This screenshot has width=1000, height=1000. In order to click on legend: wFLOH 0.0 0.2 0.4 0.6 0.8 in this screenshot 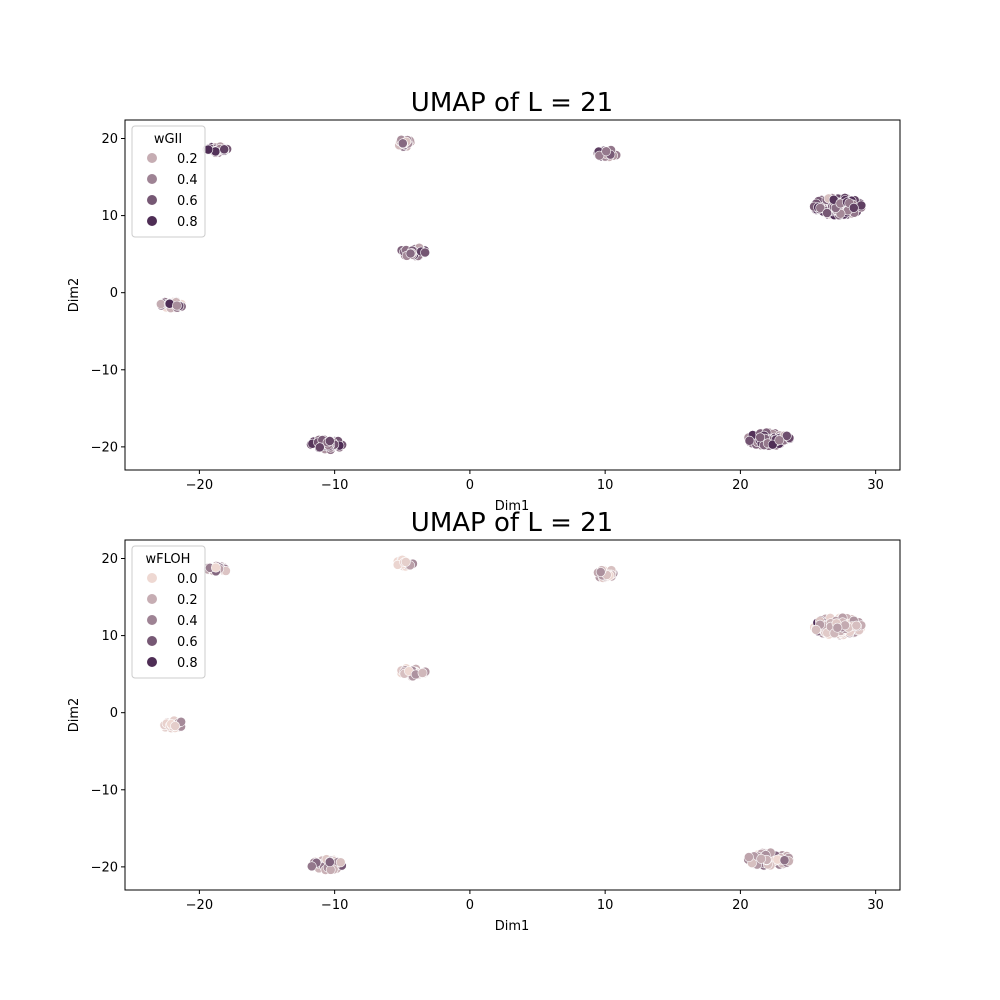, I will do `click(168, 612)`.